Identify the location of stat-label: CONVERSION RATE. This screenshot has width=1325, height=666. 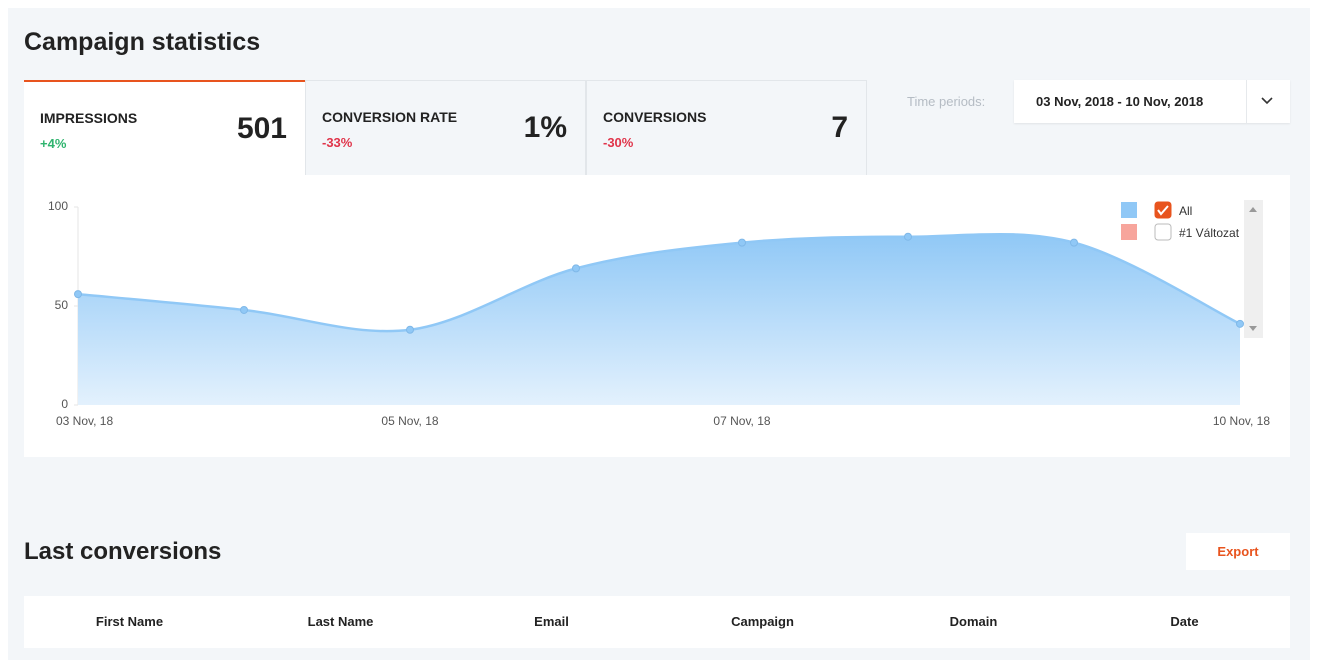
(390, 117).